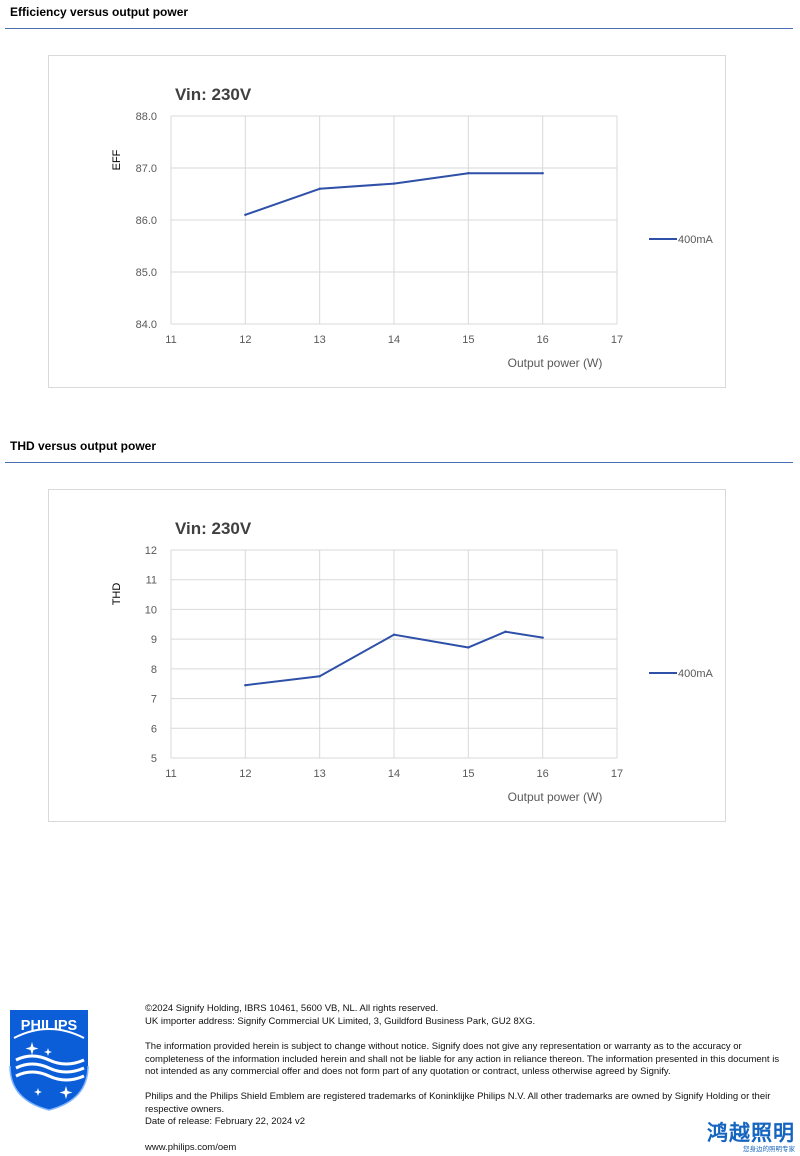 The height and width of the screenshot is (1156, 800). What do you see at coordinates (146, 273) in the screenshot?
I see `y-tick-label: 85.0` at bounding box center [146, 273].